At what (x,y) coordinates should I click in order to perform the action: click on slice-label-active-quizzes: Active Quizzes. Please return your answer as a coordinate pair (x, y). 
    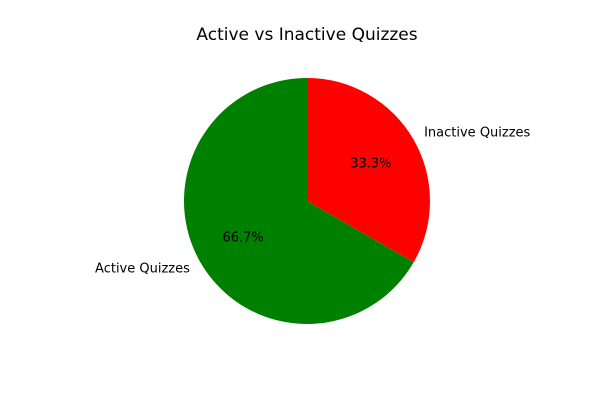
    Looking at the image, I should click on (142, 268).